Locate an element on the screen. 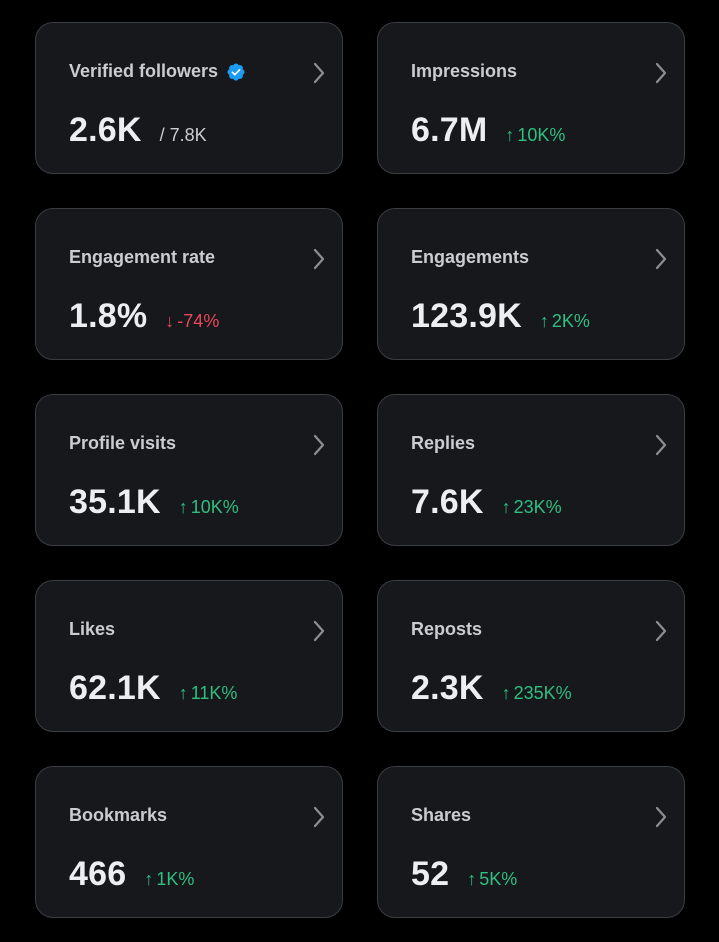 This screenshot has width=719, height=942. metric-card-shares: Shares 52 ↑ 5K% is located at coordinates (531, 842).